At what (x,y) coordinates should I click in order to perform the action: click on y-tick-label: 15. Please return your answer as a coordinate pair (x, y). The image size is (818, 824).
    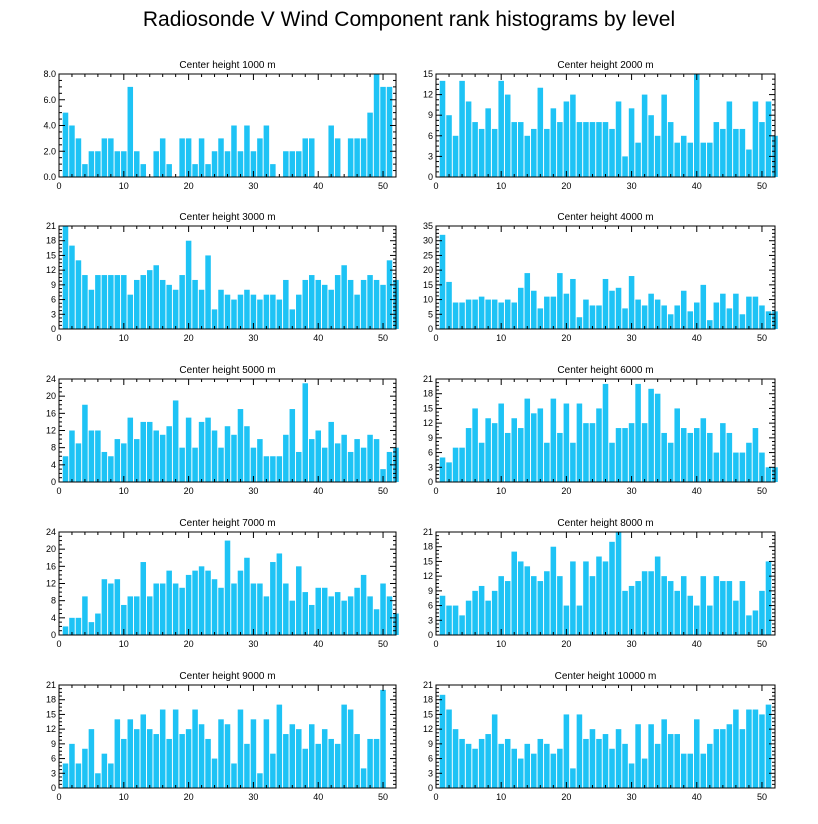
    Looking at the image, I should click on (428, 285).